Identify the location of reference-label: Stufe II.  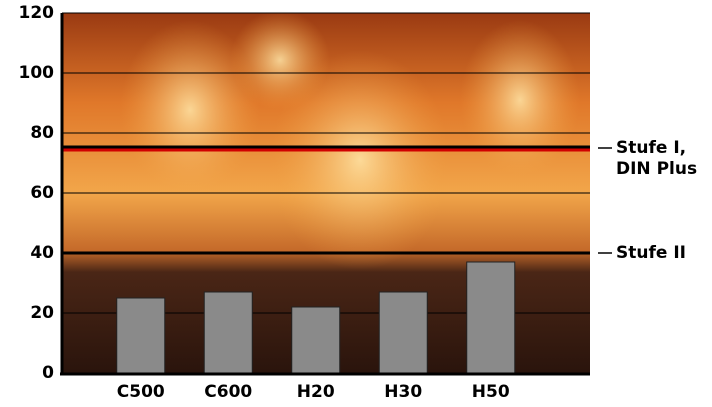
(651, 253).